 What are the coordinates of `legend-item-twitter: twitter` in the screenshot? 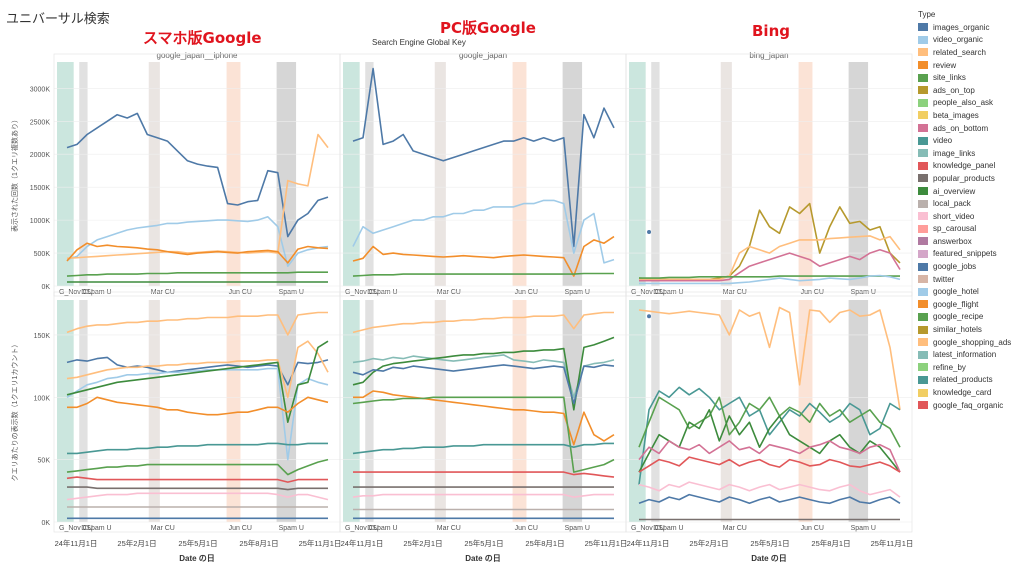 It's located at (970, 279).